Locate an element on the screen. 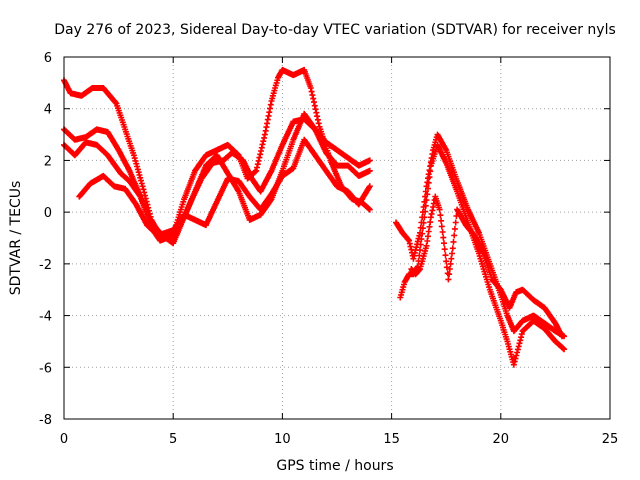 The width and height of the screenshot is (640, 480). x-tick-label: 0 is located at coordinates (64, 439).